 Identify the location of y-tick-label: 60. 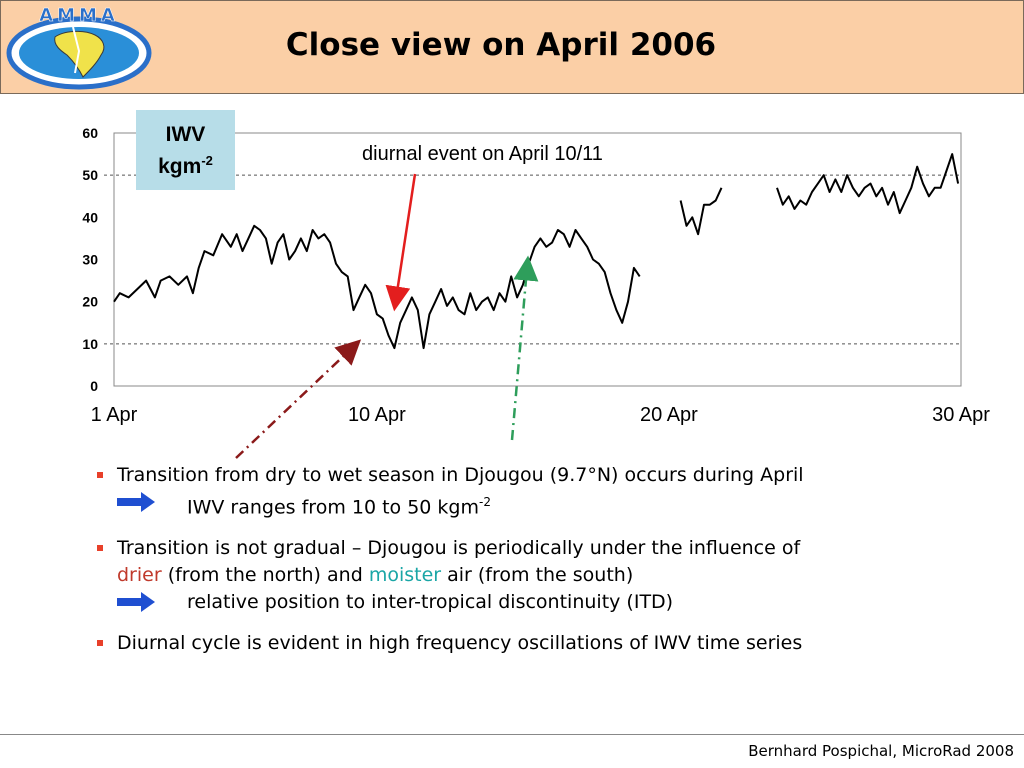
(90, 133).